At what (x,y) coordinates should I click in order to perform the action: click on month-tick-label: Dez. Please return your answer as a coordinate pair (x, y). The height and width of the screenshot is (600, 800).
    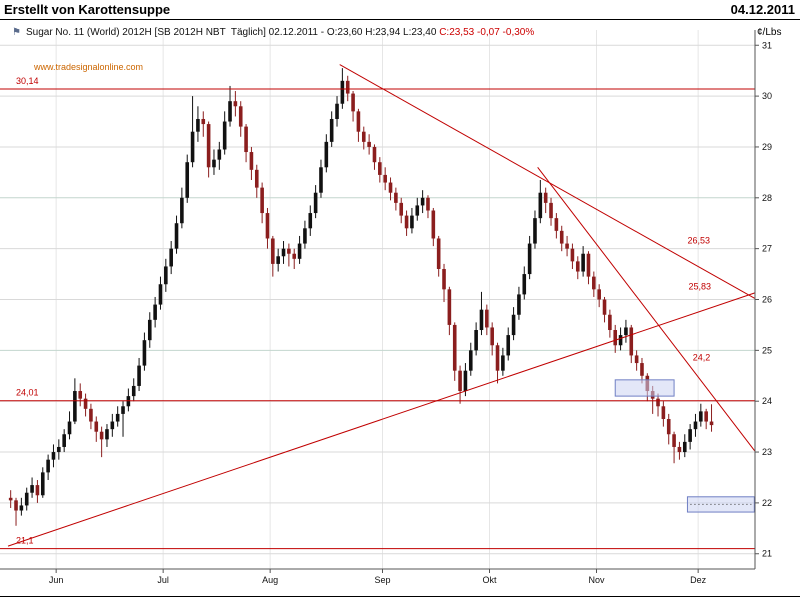
    Looking at the image, I should click on (698, 580).